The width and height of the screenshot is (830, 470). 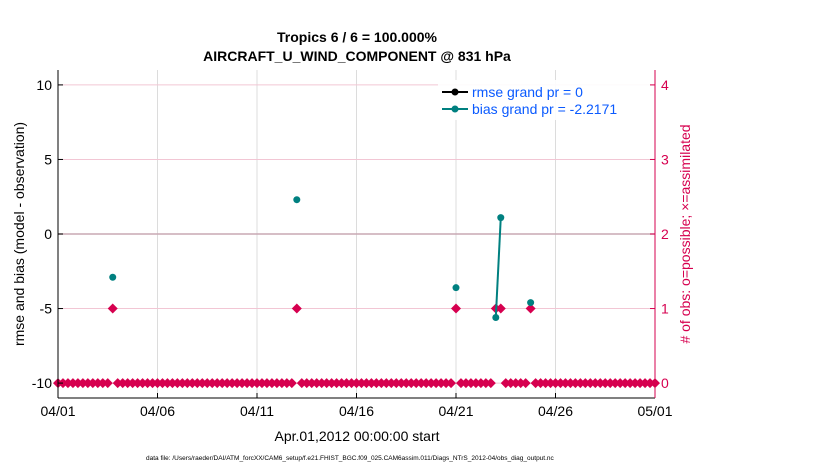 I want to click on legend-rmse-marker, so click(x=455, y=92).